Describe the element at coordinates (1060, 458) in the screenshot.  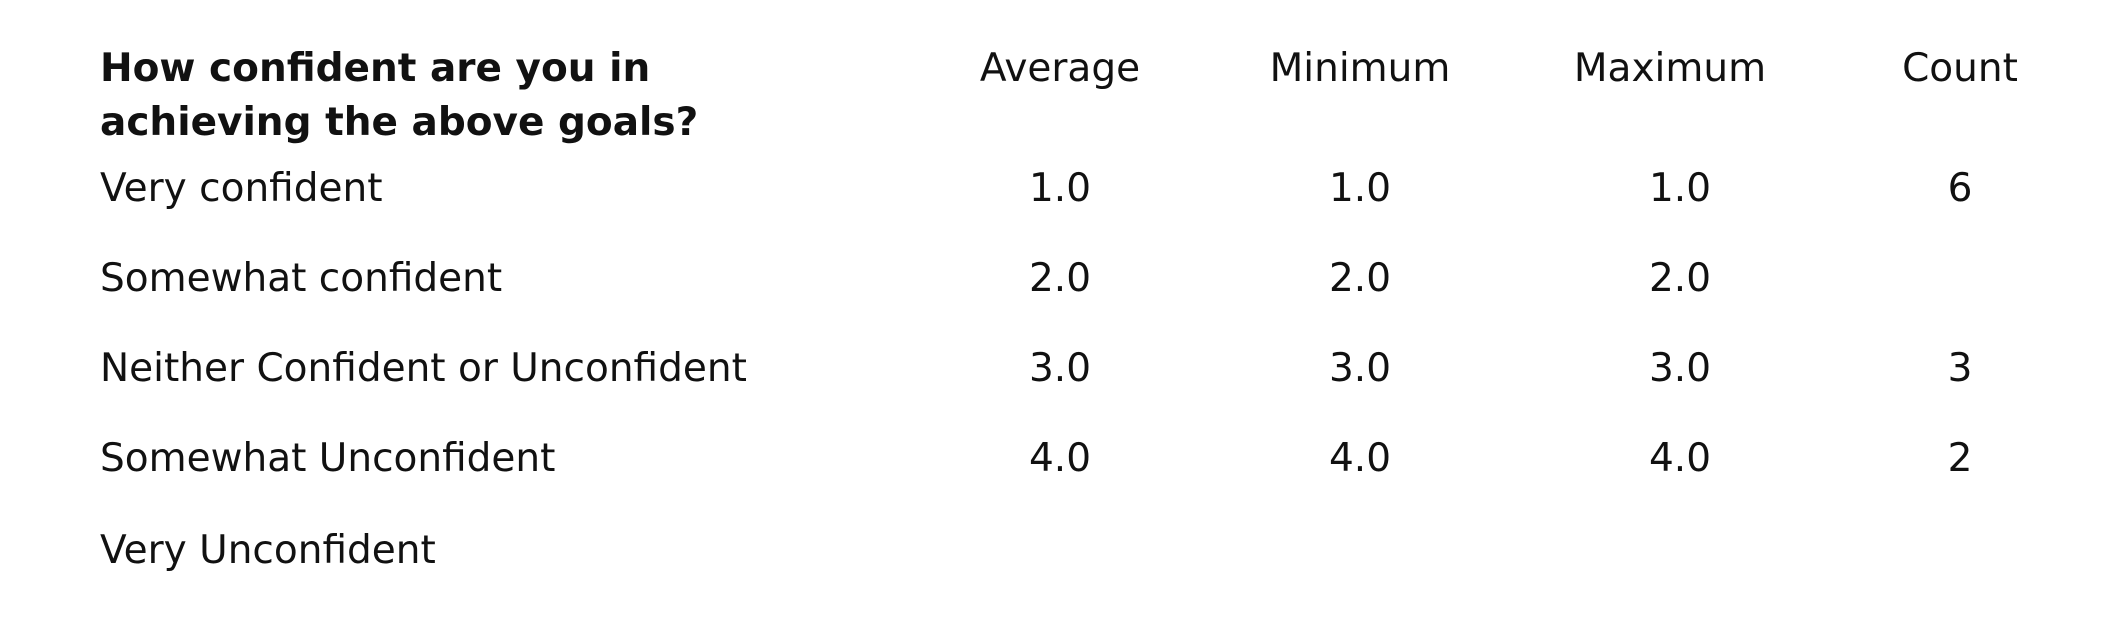
I see `cell-average: 4.0` at that location.